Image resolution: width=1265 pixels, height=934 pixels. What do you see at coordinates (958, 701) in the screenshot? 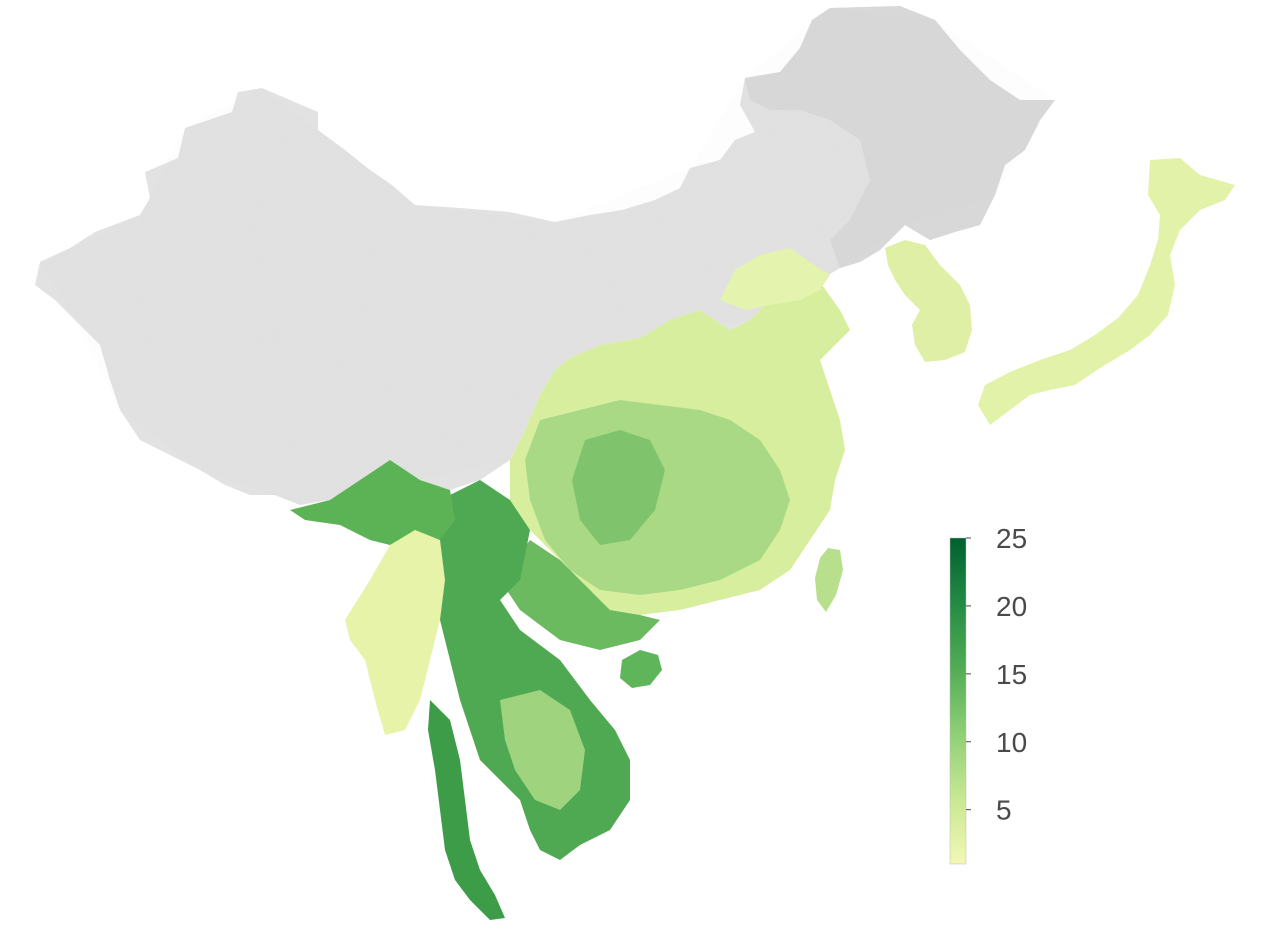
I see `colorbar-gradient` at bounding box center [958, 701].